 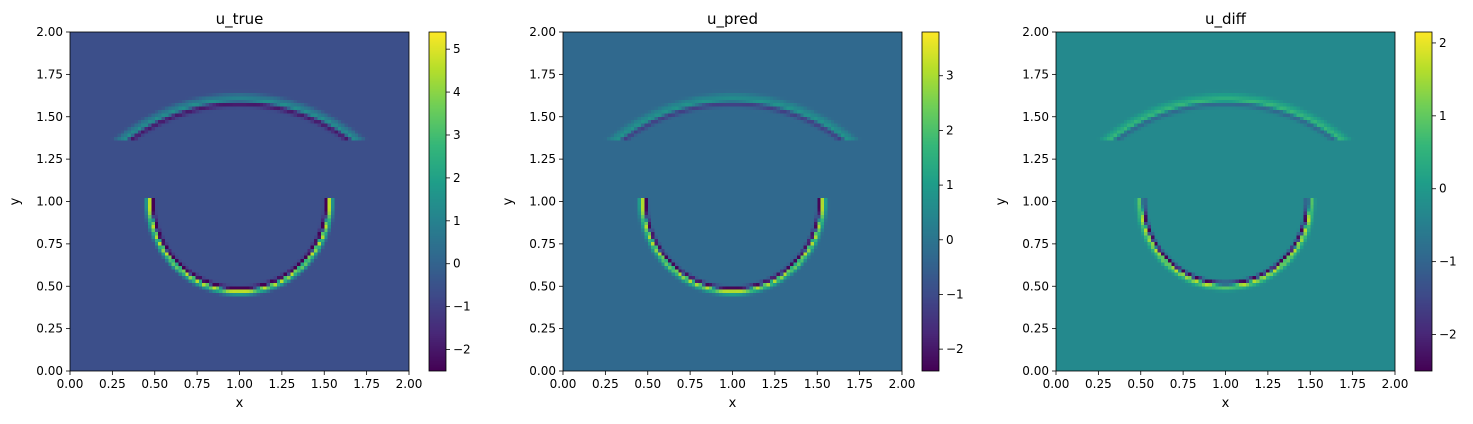 What do you see at coordinates (732, 19) in the screenshot?
I see `chart-title: u_pred` at bounding box center [732, 19].